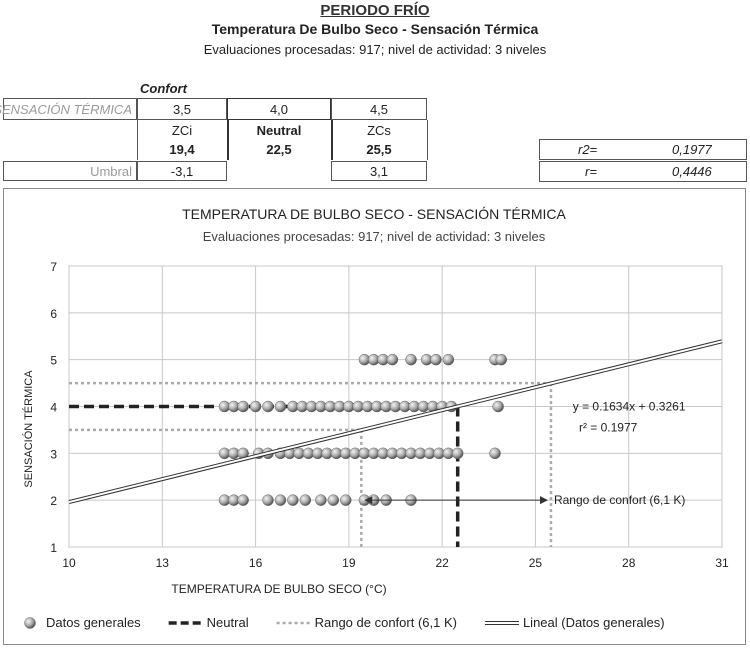 The image size is (750, 649). What do you see at coordinates (69, 563) in the screenshot?
I see `x-tick-label-0: 10` at bounding box center [69, 563].